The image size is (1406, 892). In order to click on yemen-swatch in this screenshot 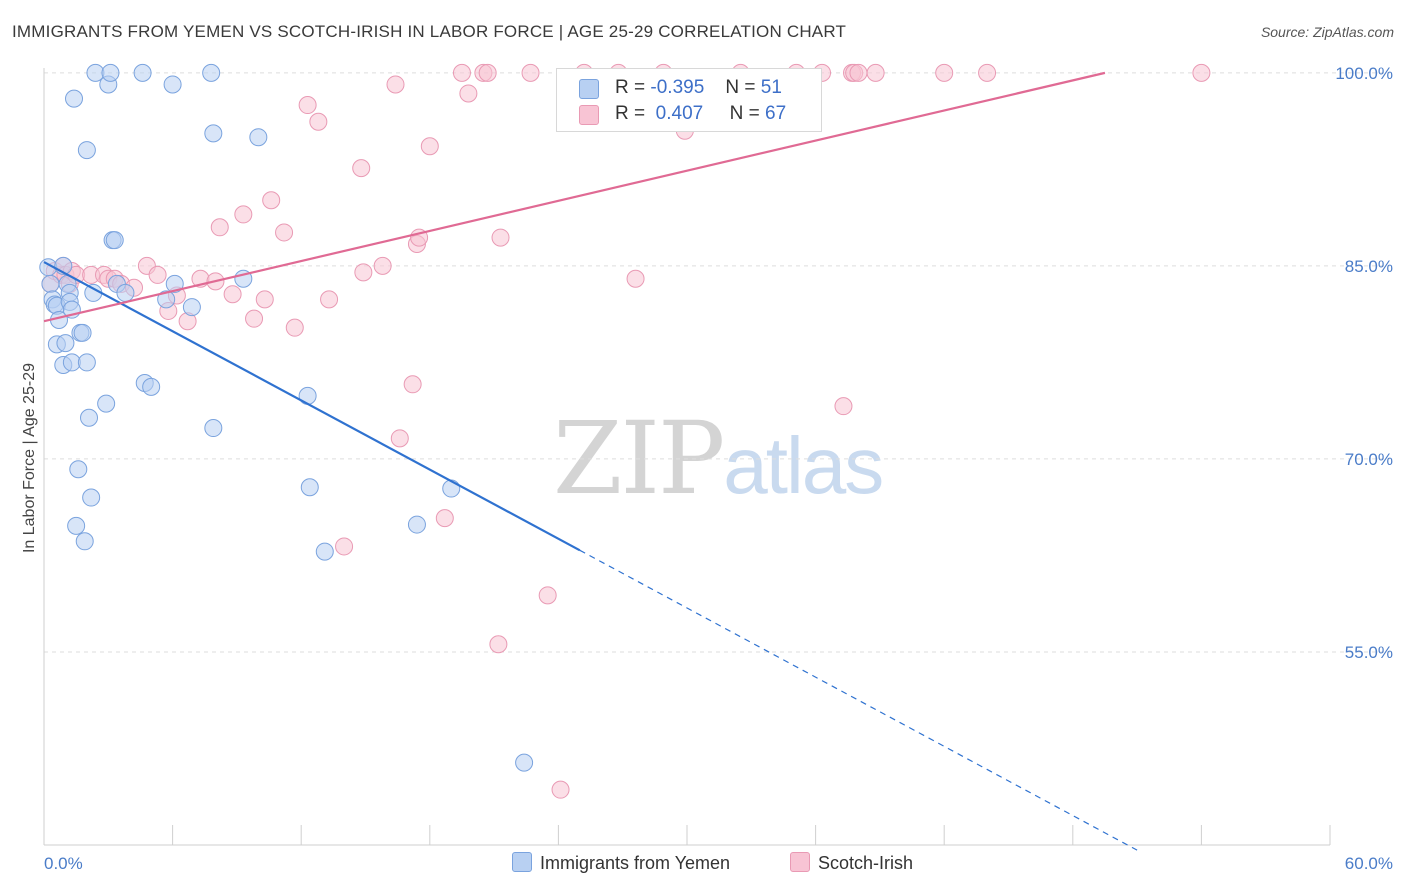, I will do `click(589, 89)`.